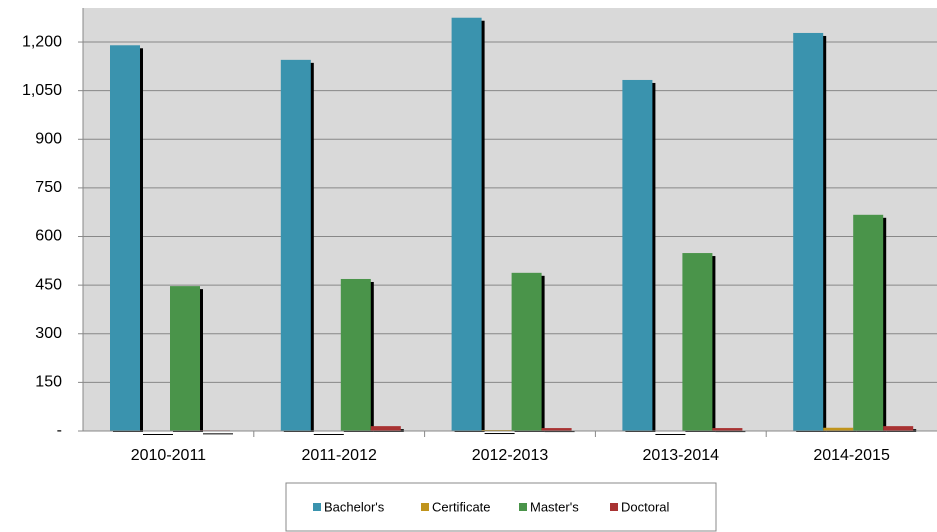  Describe the element at coordinates (48, 138) in the screenshot. I see `y-tick-label: 900` at that location.